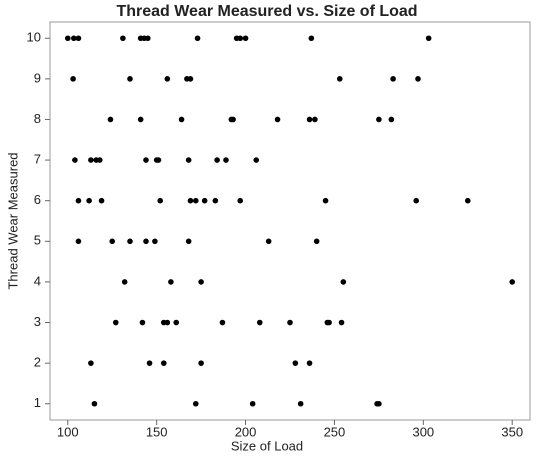  I want to click on y-tick-label: 7, so click(37, 159).